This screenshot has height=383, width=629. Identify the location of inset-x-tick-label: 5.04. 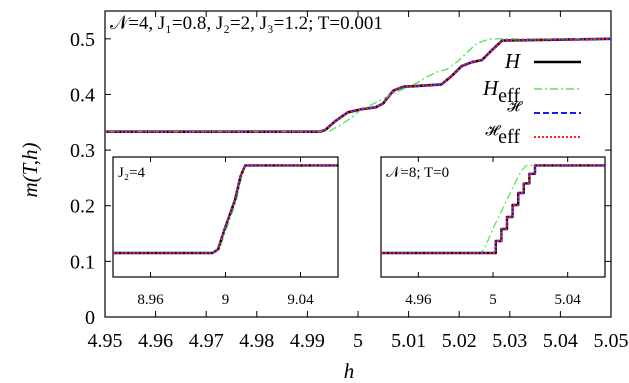
(568, 300).